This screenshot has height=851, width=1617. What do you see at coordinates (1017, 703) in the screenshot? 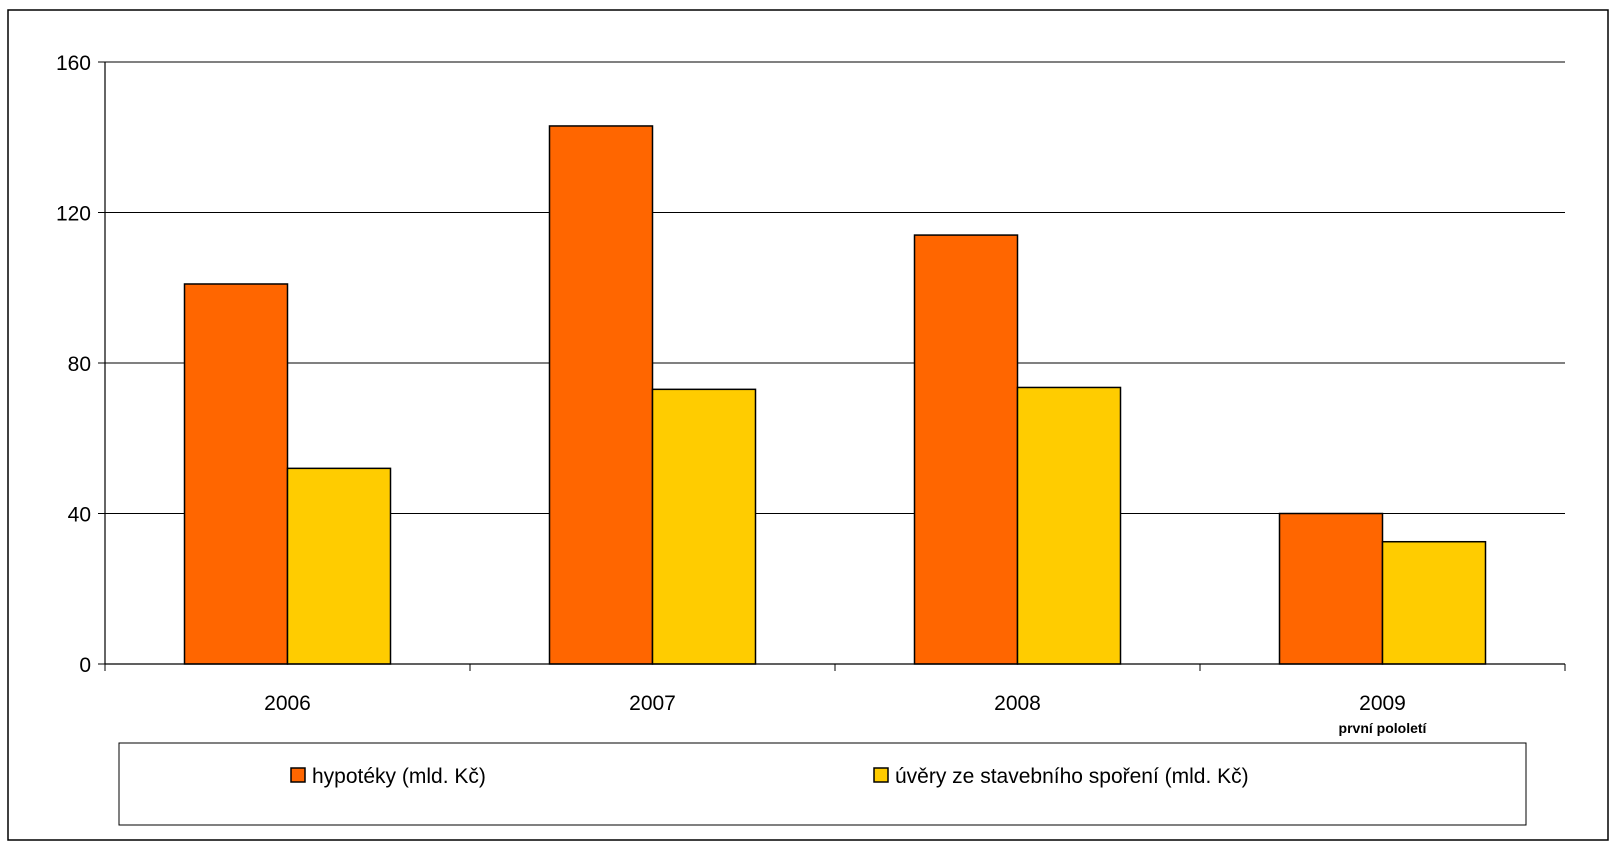
I see `x-tick-label: 2008` at bounding box center [1017, 703].